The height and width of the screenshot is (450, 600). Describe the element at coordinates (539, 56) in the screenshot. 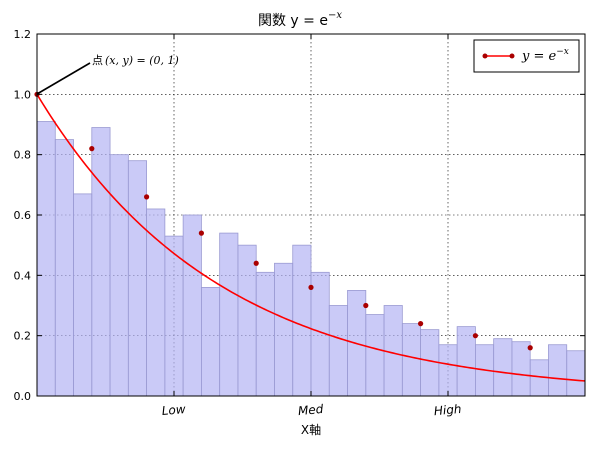

I see `legend-label-main: y = e` at that location.